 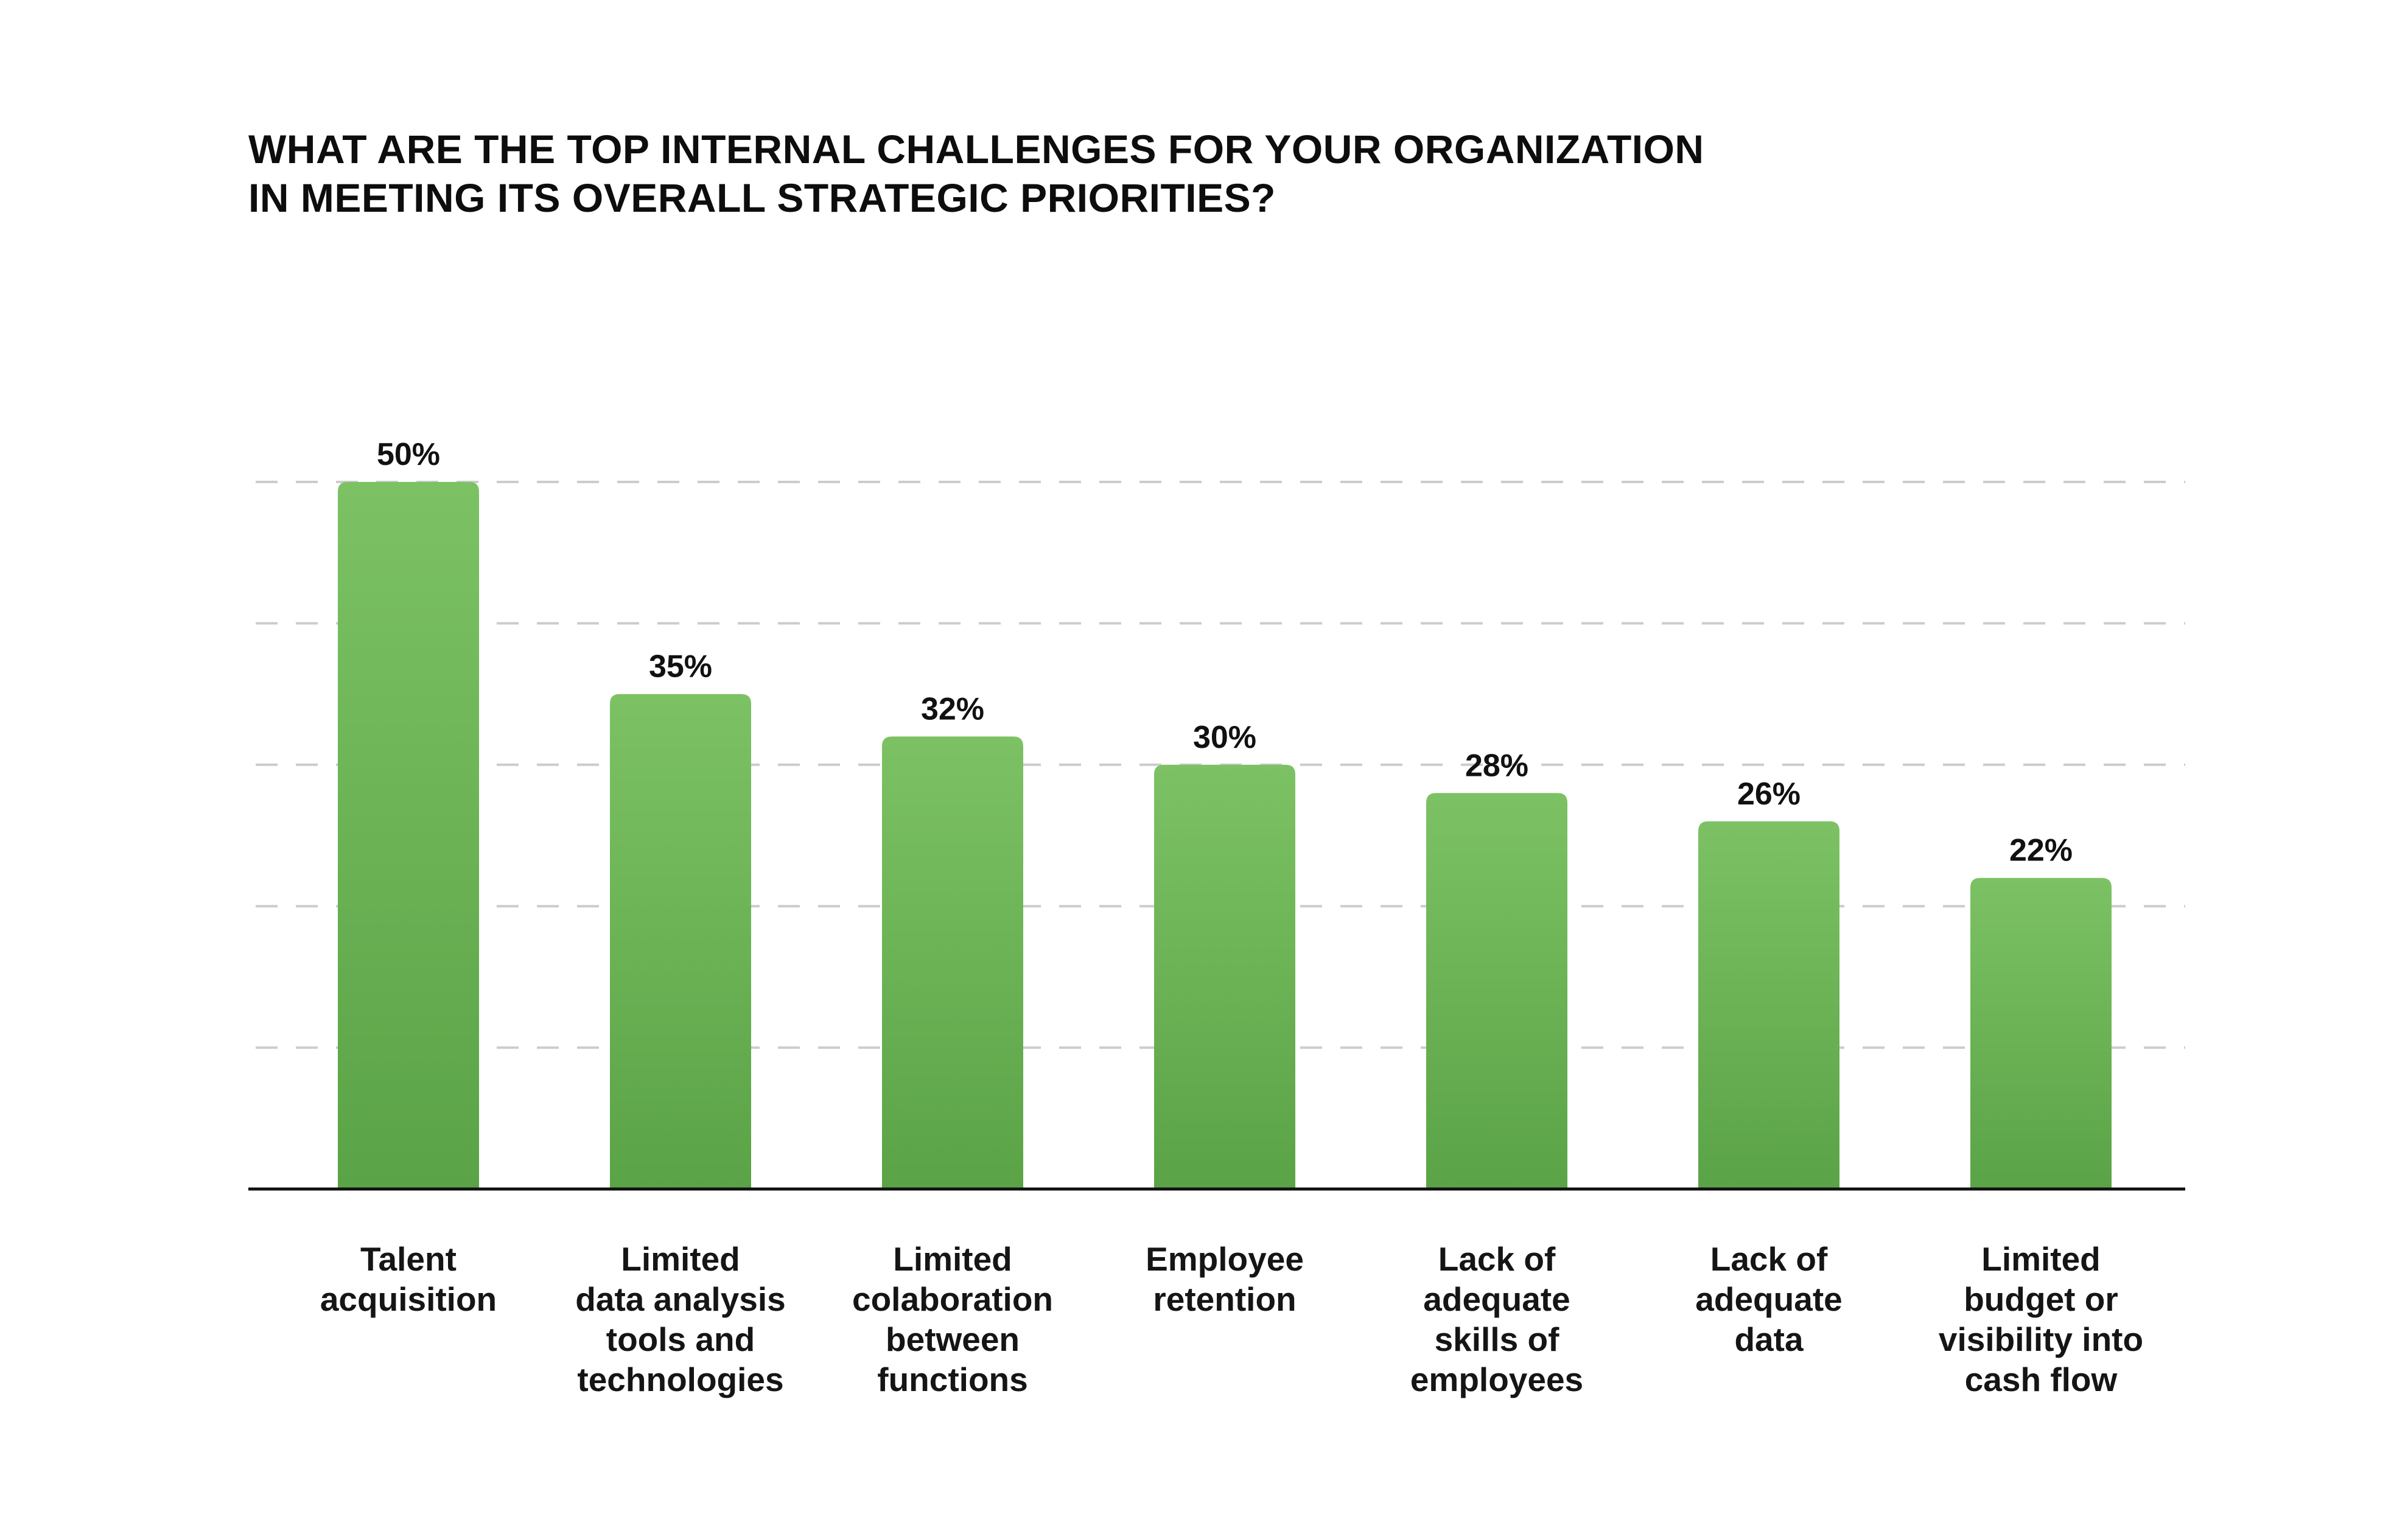 I want to click on category-label-6: Lack of adequate data, so click(x=1768, y=1299).